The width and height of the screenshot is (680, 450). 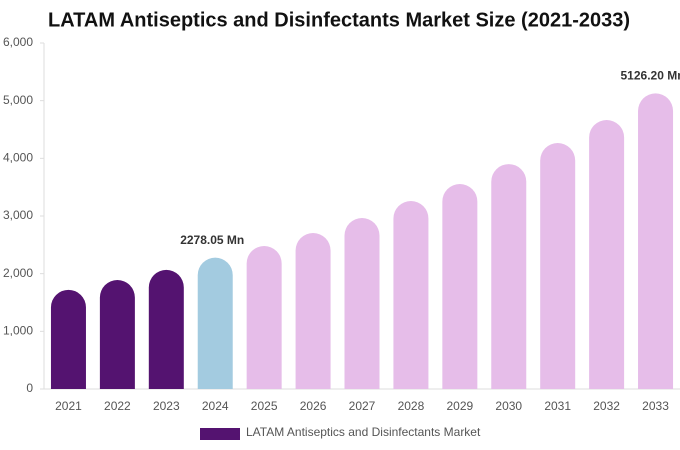 I want to click on x-tick-label: 2026, so click(x=313, y=406).